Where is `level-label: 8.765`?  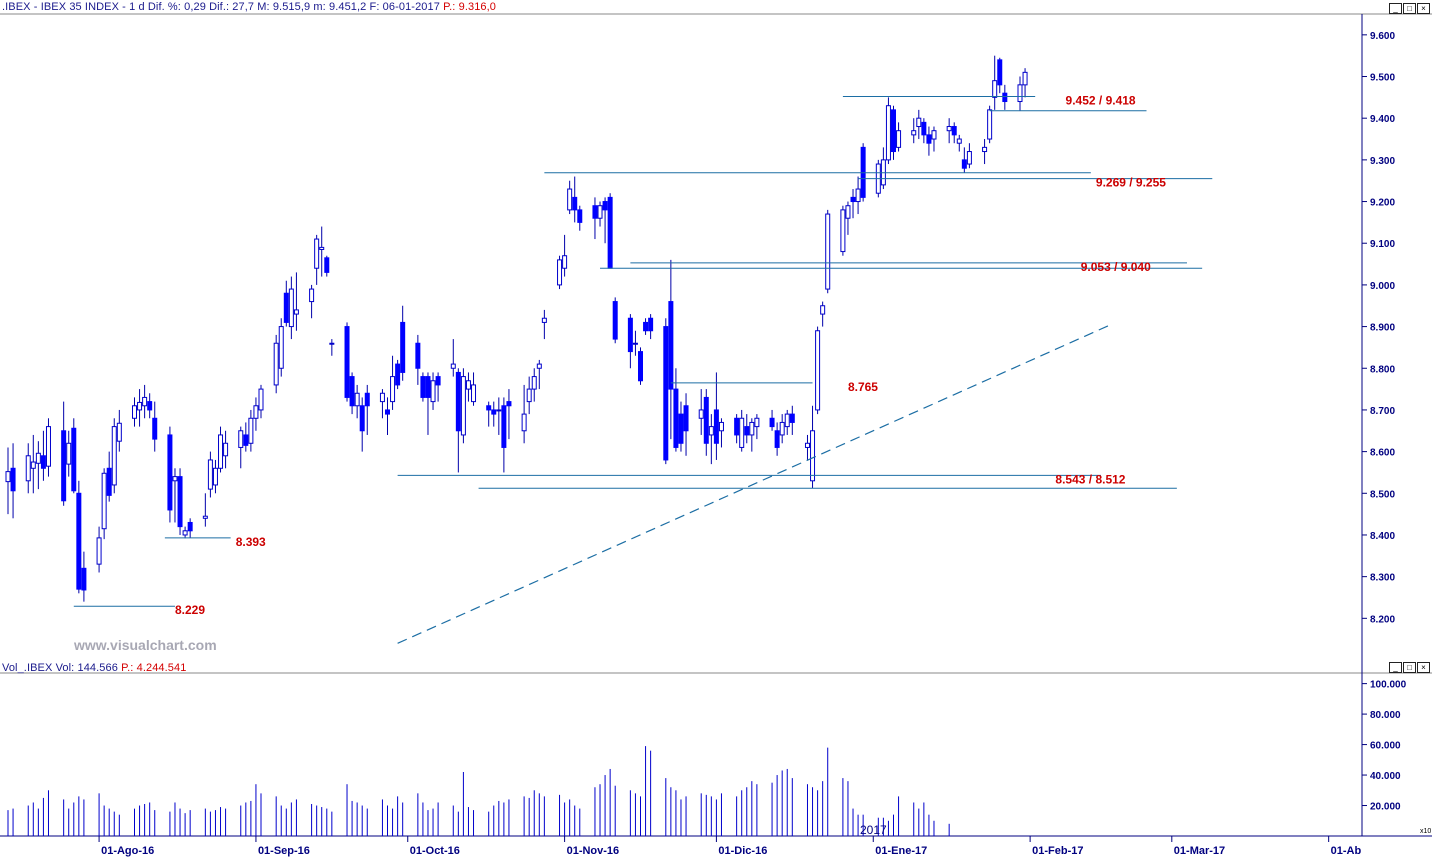
level-label: 8.765 is located at coordinates (863, 387).